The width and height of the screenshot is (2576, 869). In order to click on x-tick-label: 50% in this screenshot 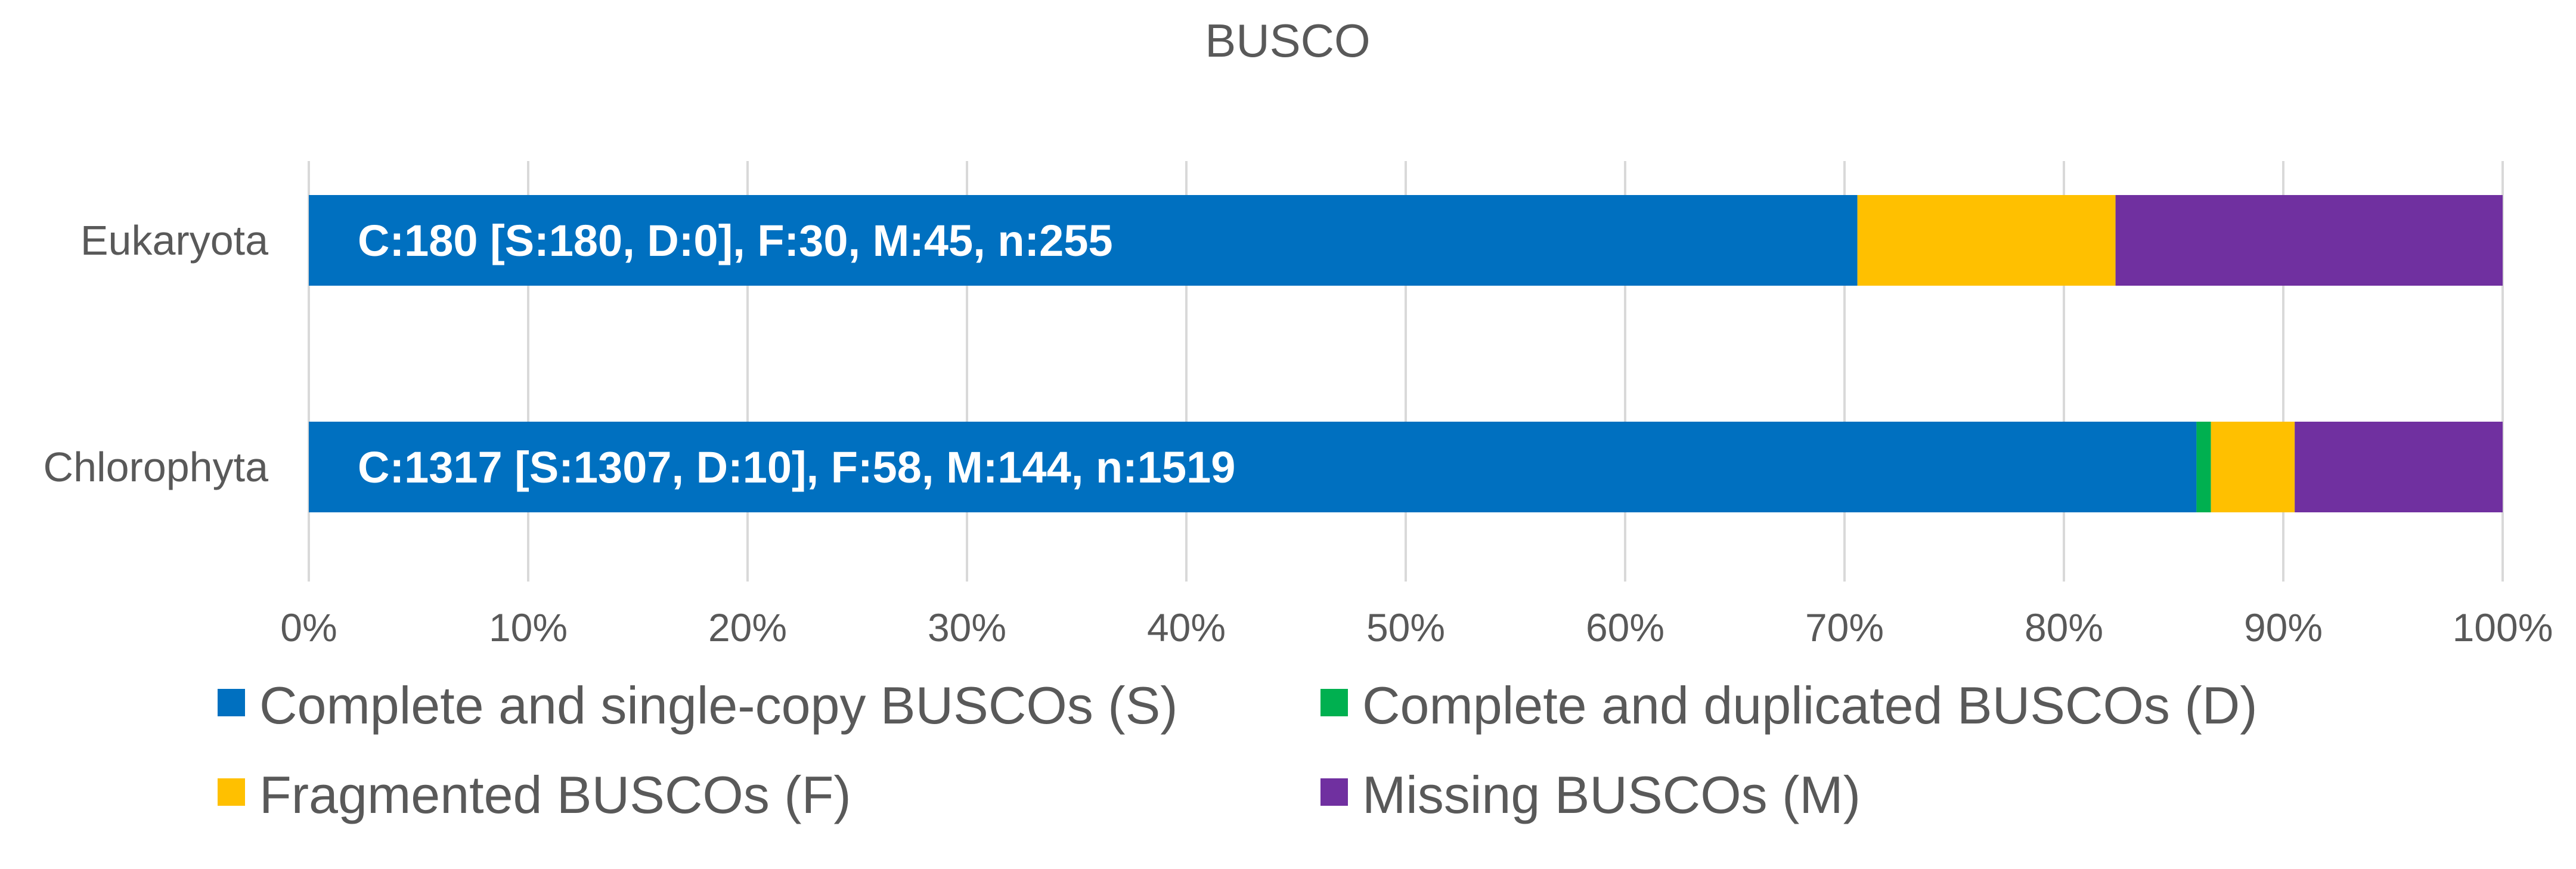, I will do `click(1405, 627)`.